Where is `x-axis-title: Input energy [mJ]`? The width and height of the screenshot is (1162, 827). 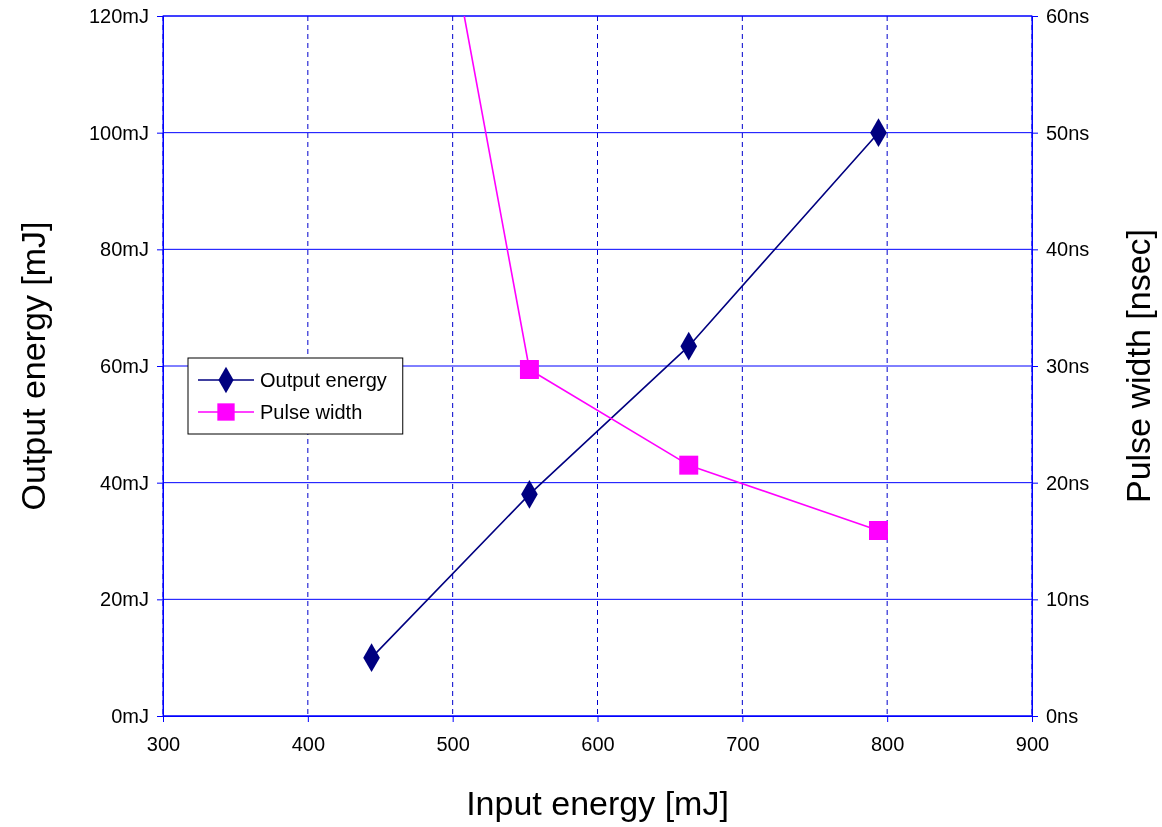
x-axis-title: Input energy [mJ] is located at coordinates (597, 803).